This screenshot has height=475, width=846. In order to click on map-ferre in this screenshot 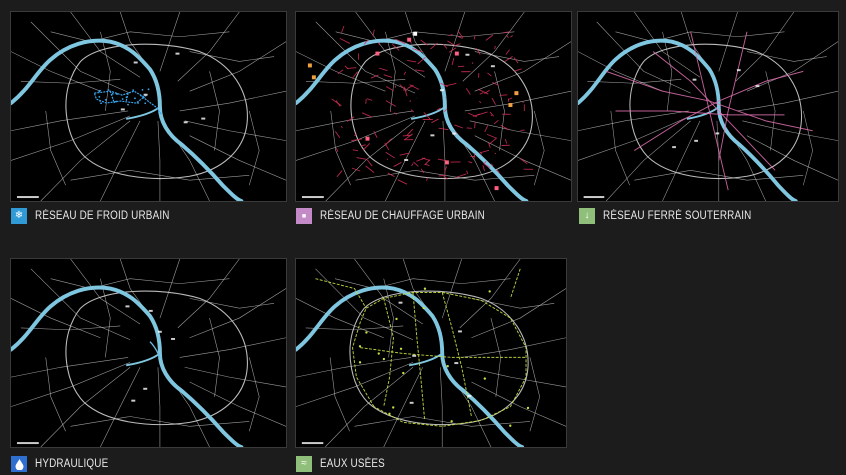, I will do `click(708, 106)`.